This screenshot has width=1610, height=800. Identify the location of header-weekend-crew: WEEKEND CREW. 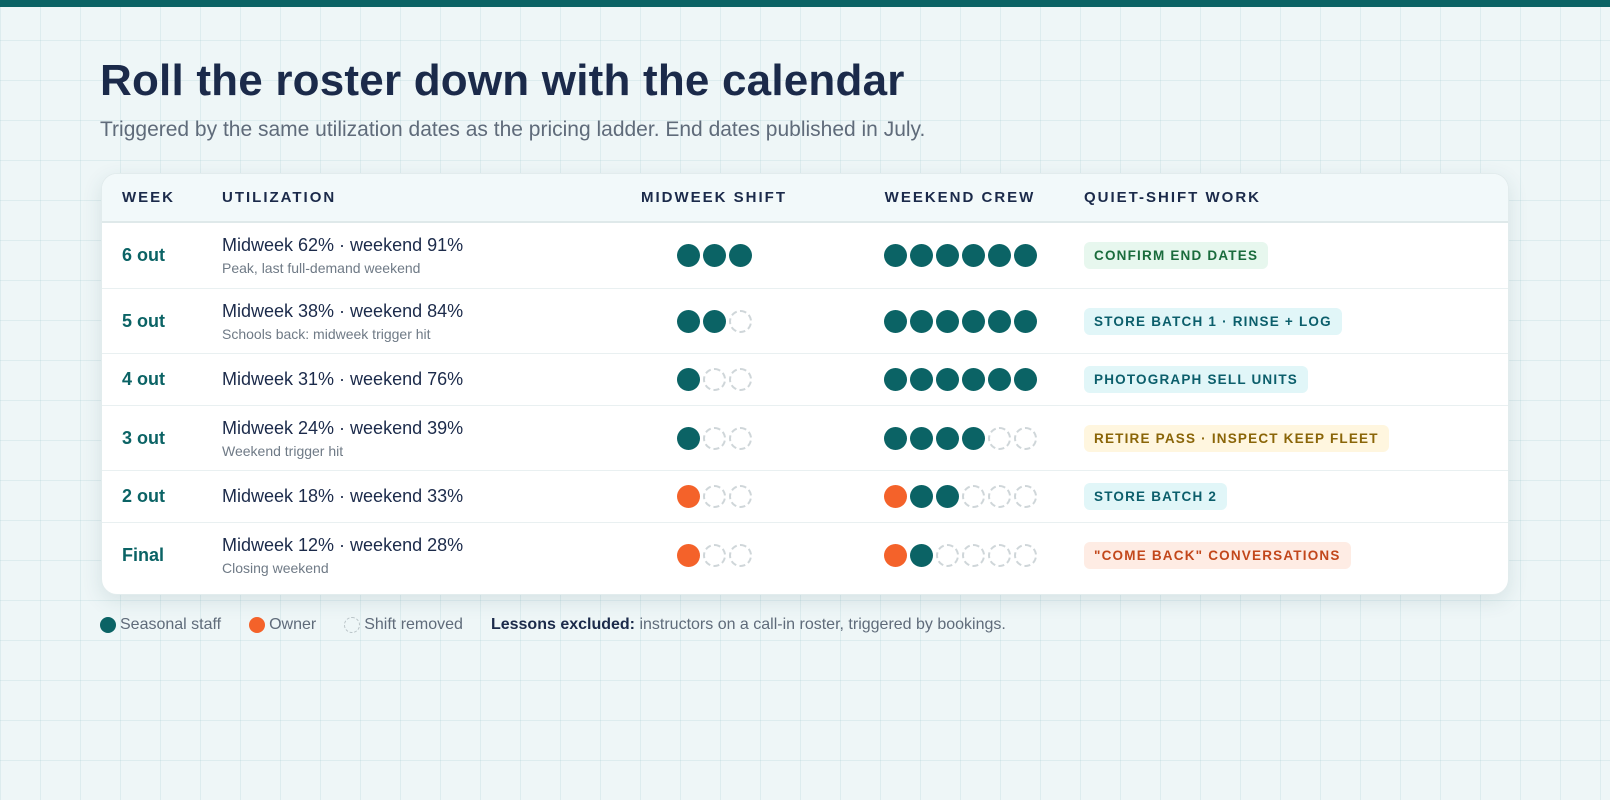
(960, 197).